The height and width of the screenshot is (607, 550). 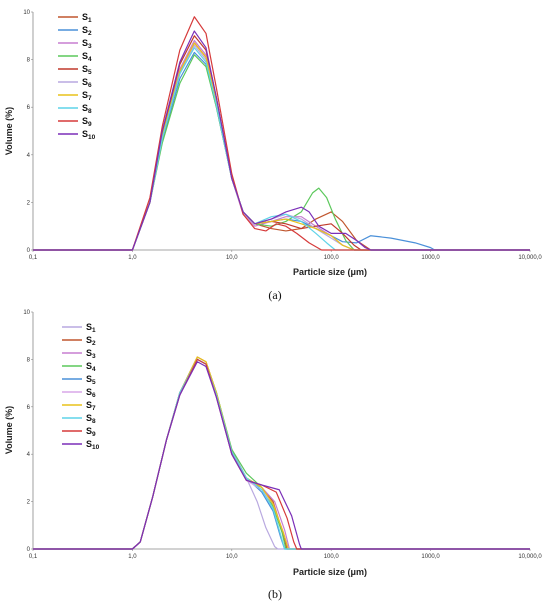 What do you see at coordinates (430, 258) in the screenshot?
I see `chart-a-x-tick-label: 1000,0` at bounding box center [430, 258].